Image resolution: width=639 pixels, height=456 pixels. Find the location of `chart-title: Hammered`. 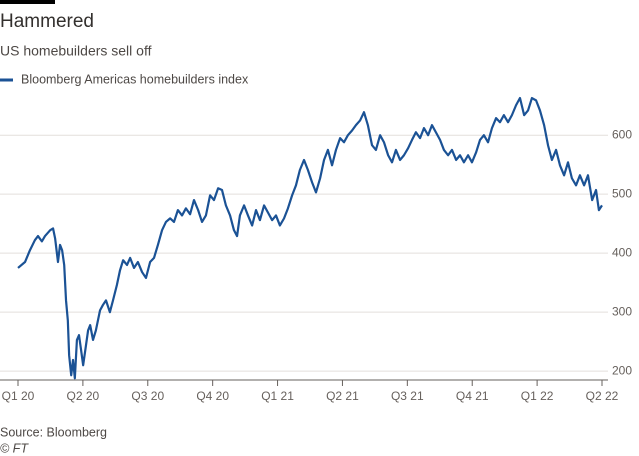

chart-title: Hammered is located at coordinates (47, 21).